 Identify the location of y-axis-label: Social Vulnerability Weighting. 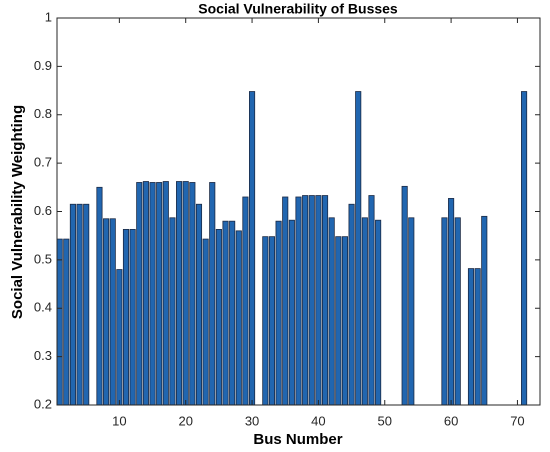
(17, 212).